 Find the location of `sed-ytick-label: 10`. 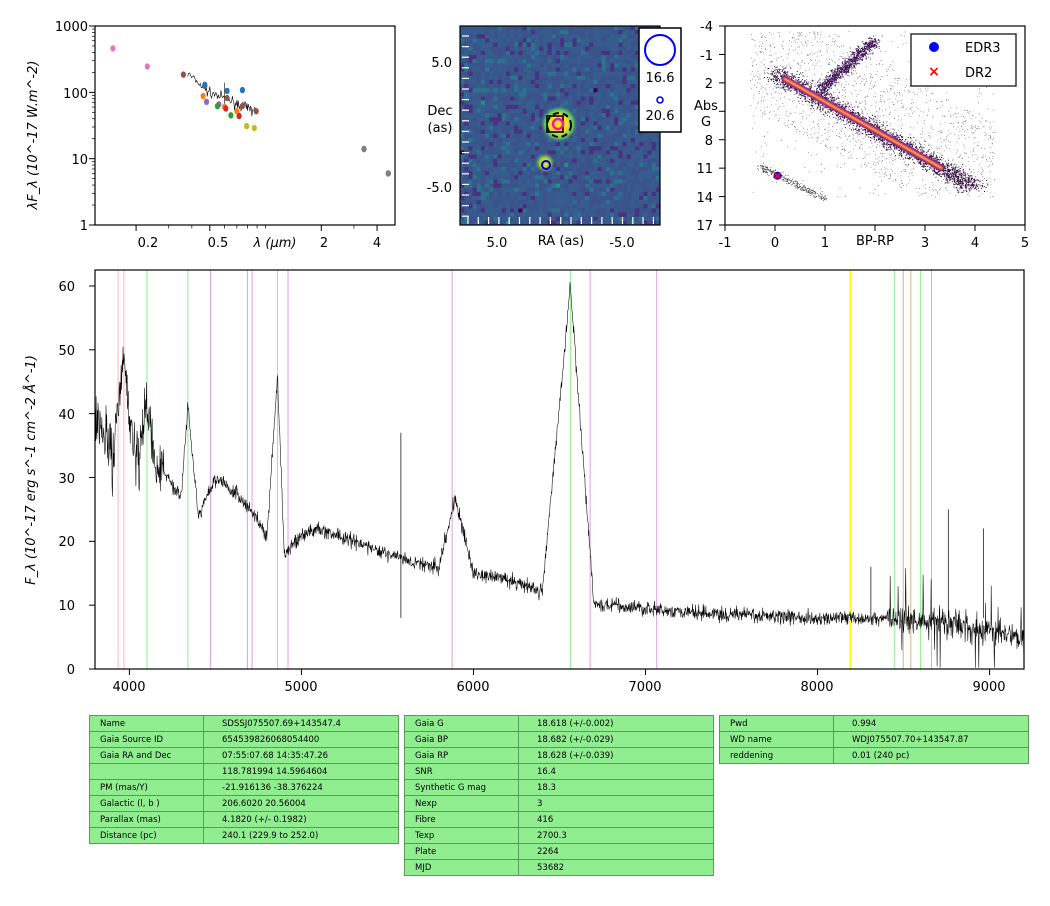

sed-ytick-label: 10 is located at coordinates (79, 160).